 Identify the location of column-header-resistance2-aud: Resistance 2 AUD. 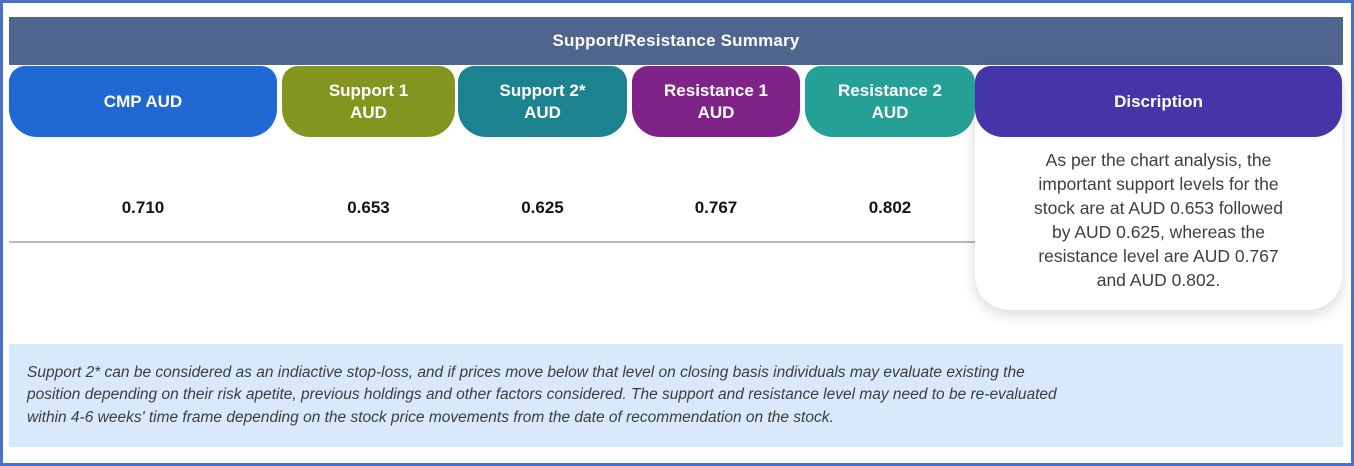
(890, 101).